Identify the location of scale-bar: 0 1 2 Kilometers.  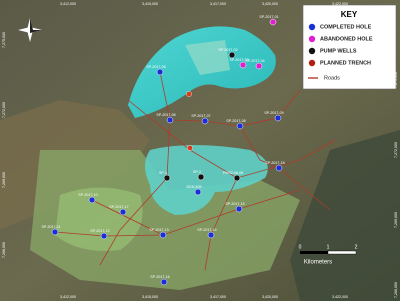
(328, 254).